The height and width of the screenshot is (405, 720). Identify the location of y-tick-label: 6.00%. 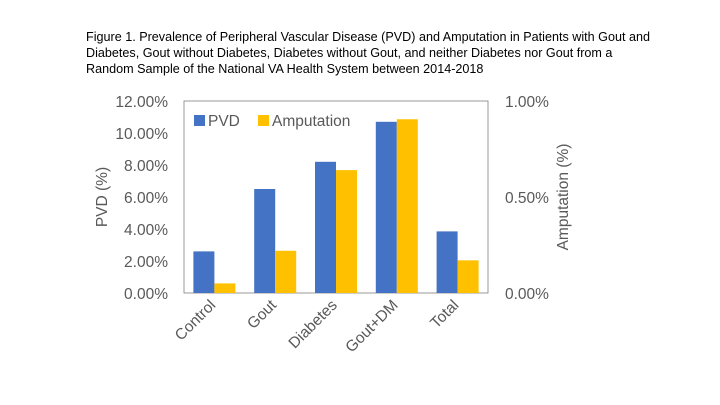
(146, 198).